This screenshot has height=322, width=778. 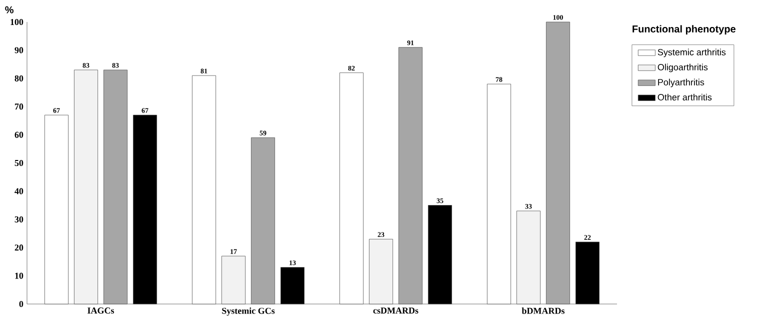 What do you see at coordinates (681, 83) in the screenshot?
I see `legend-label: Polyarthritis` at bounding box center [681, 83].